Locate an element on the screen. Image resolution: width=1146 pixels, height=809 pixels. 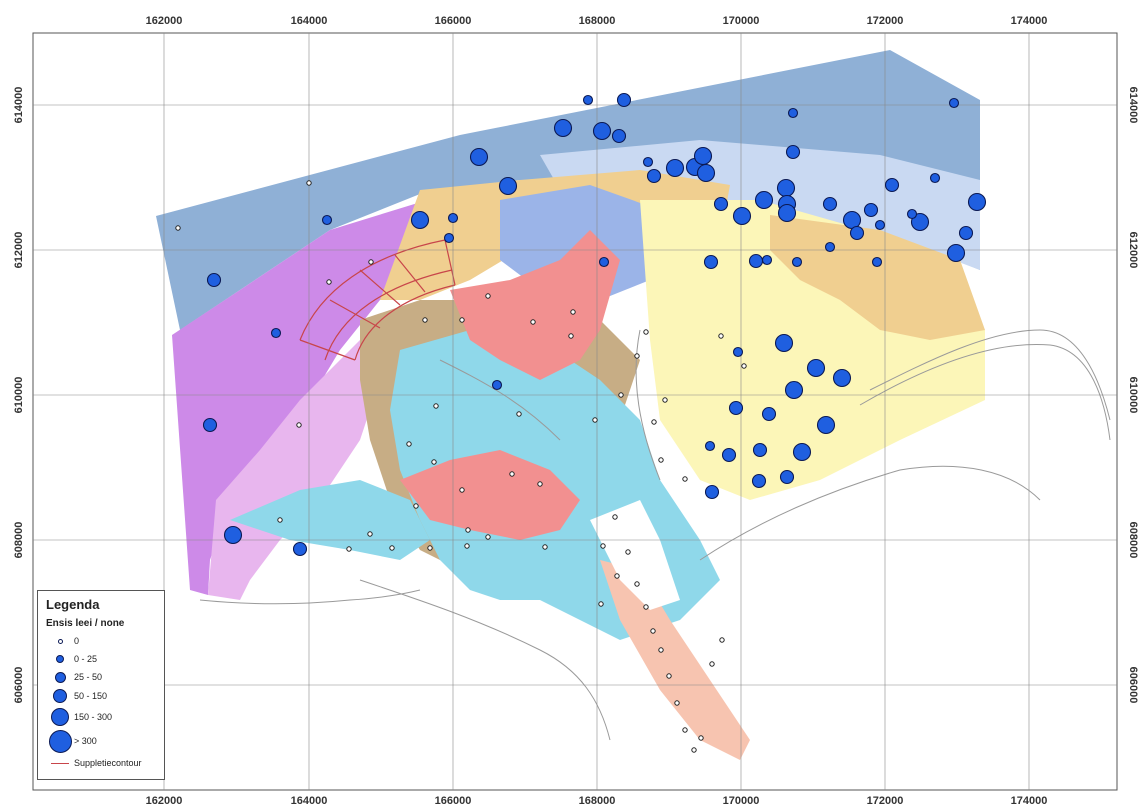
x-tick-top: 174000 is located at coordinates (1029, 21).